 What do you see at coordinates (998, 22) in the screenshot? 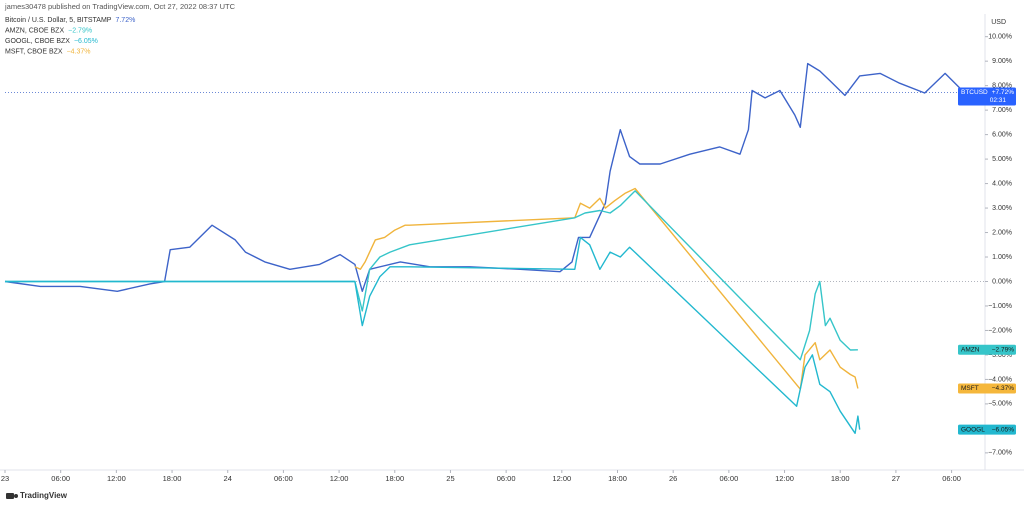
I see `y-unit: USD` at bounding box center [998, 22].